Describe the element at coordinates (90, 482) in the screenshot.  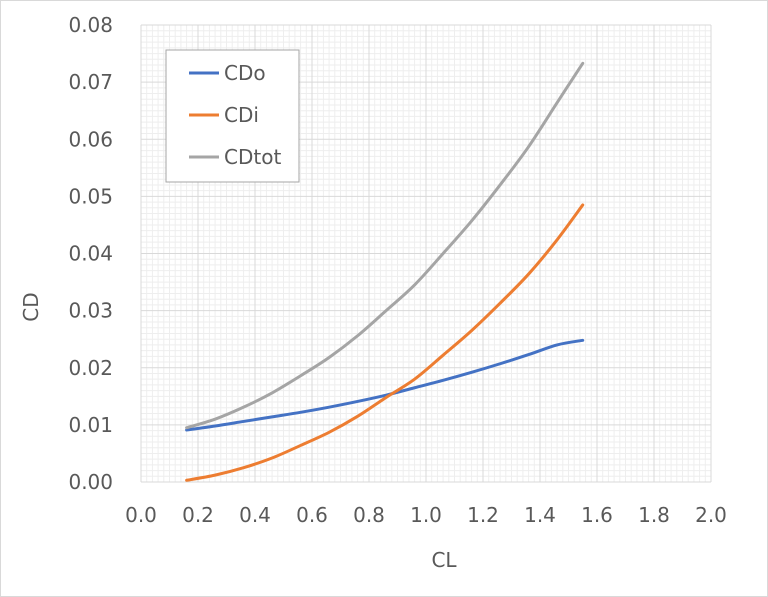
I see `y-tick-label: 0.00` at that location.